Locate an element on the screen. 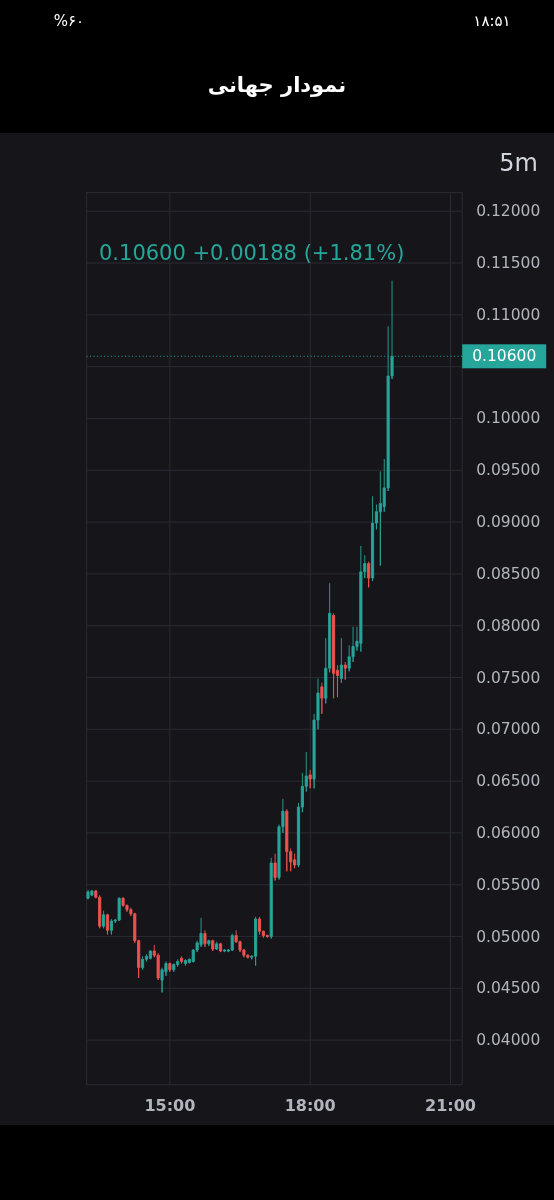  y-tick-label: 0.04000 is located at coordinates (508, 1040).